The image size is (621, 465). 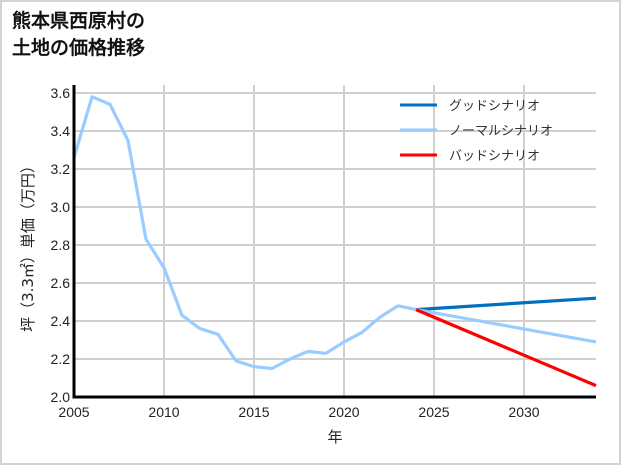 What do you see at coordinates (61, 245) in the screenshot?
I see `y-tick-label: 2.8` at bounding box center [61, 245].